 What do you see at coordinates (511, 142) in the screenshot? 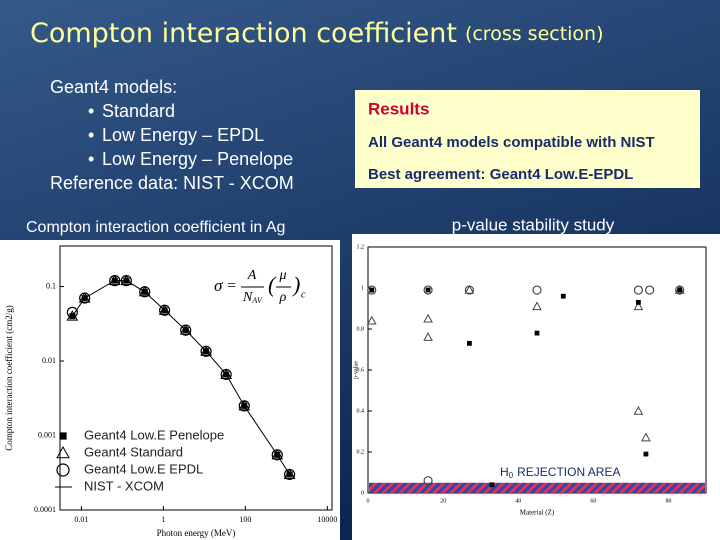
I see `results-line: All Geant4 models compatible with NIST` at bounding box center [511, 142].